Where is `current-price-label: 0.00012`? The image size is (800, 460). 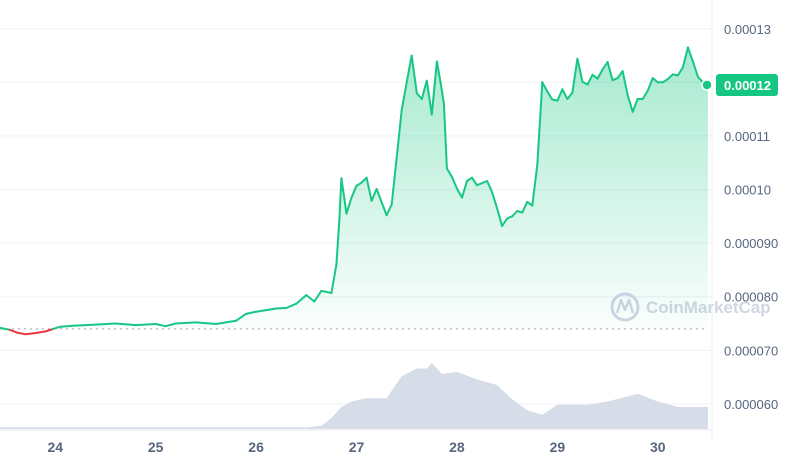
current-price-label: 0.00012 is located at coordinates (747, 85).